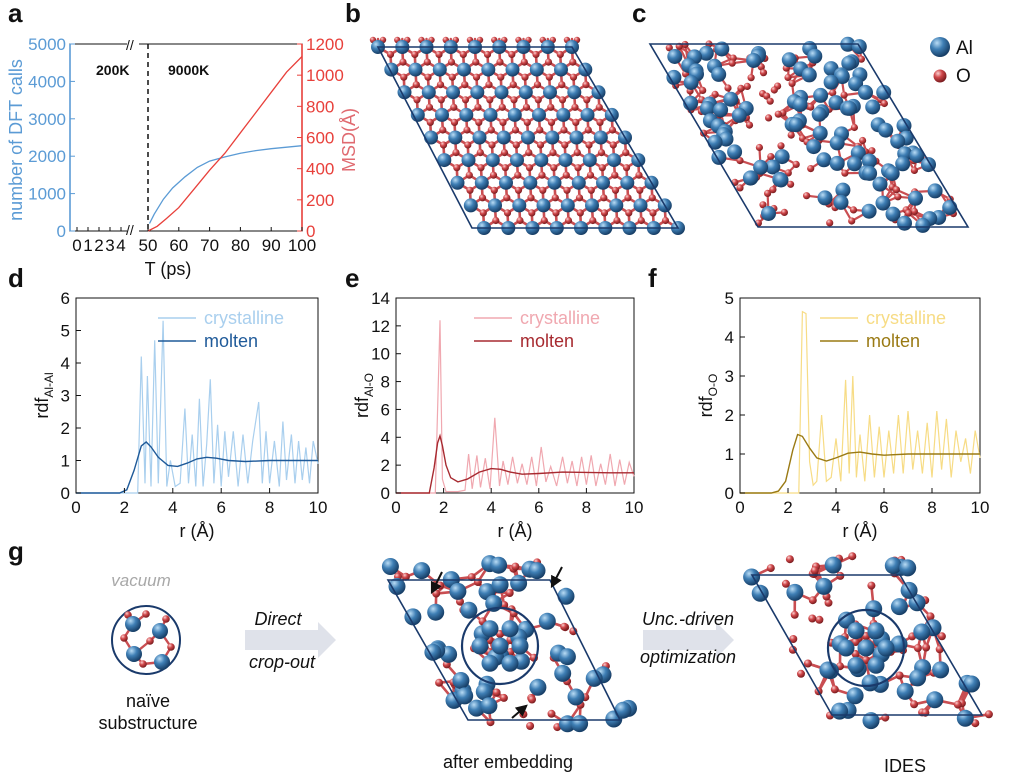  I want to click on naive-label-line2: substructure, so click(147, 723).